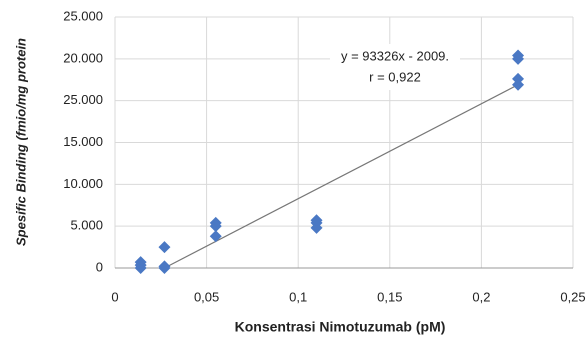  Describe the element at coordinates (99, 266) in the screenshot. I see `y-tick-label: 0` at that location.